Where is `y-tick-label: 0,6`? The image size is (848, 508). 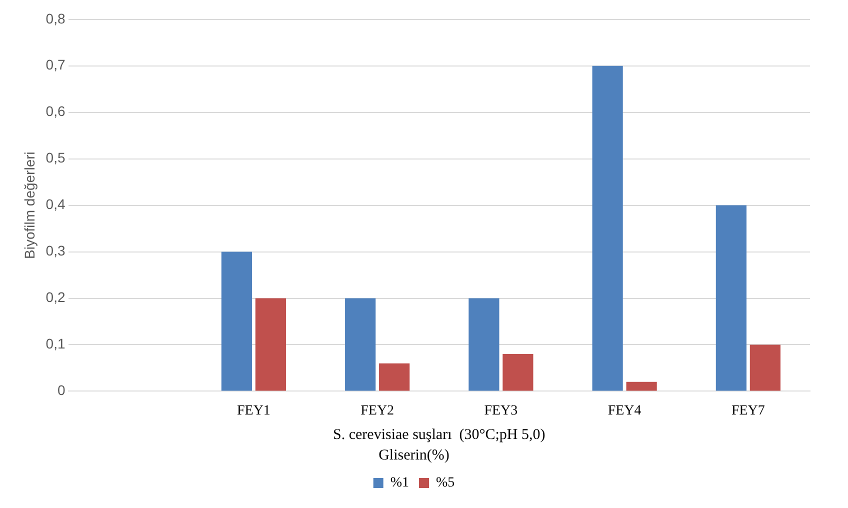 y-tick-label: 0,6 is located at coordinates (56, 111).